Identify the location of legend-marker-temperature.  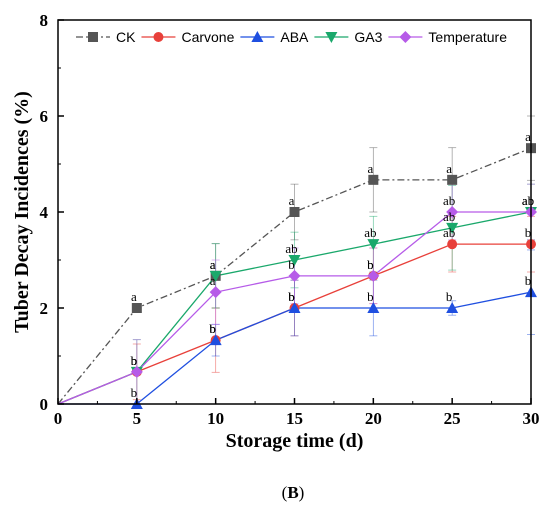
(405, 37).